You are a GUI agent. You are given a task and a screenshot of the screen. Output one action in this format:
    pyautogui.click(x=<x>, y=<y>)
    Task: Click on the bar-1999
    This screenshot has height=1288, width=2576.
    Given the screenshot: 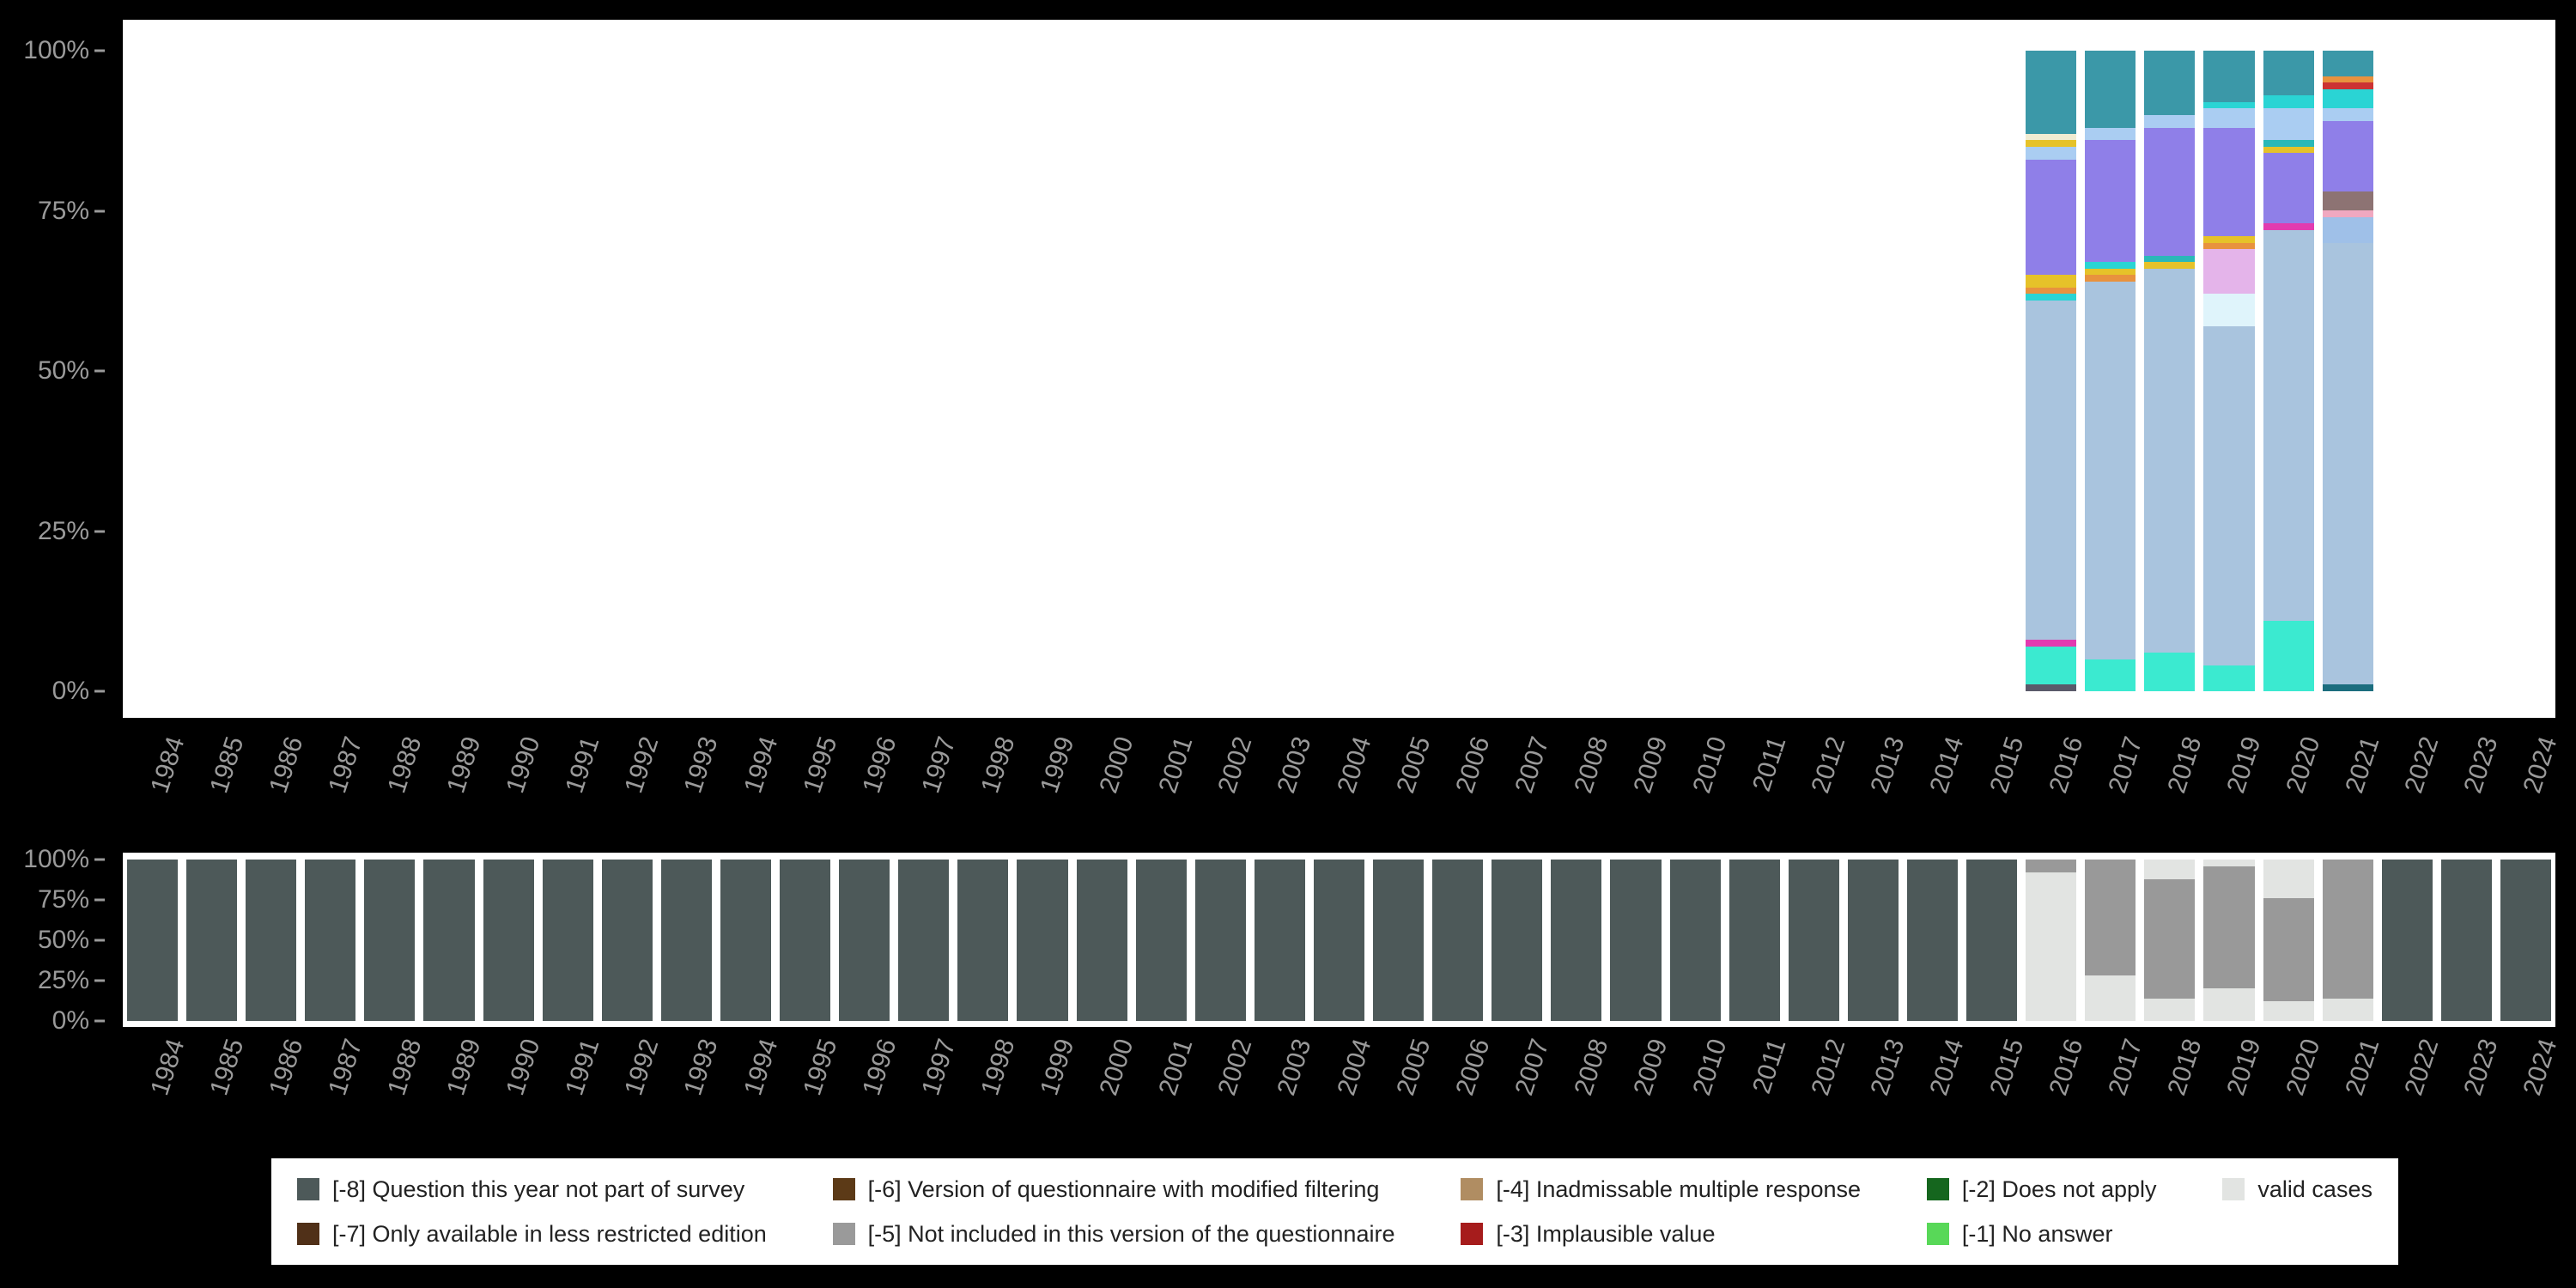 What is the action you would take?
    pyautogui.click(x=1042, y=940)
    